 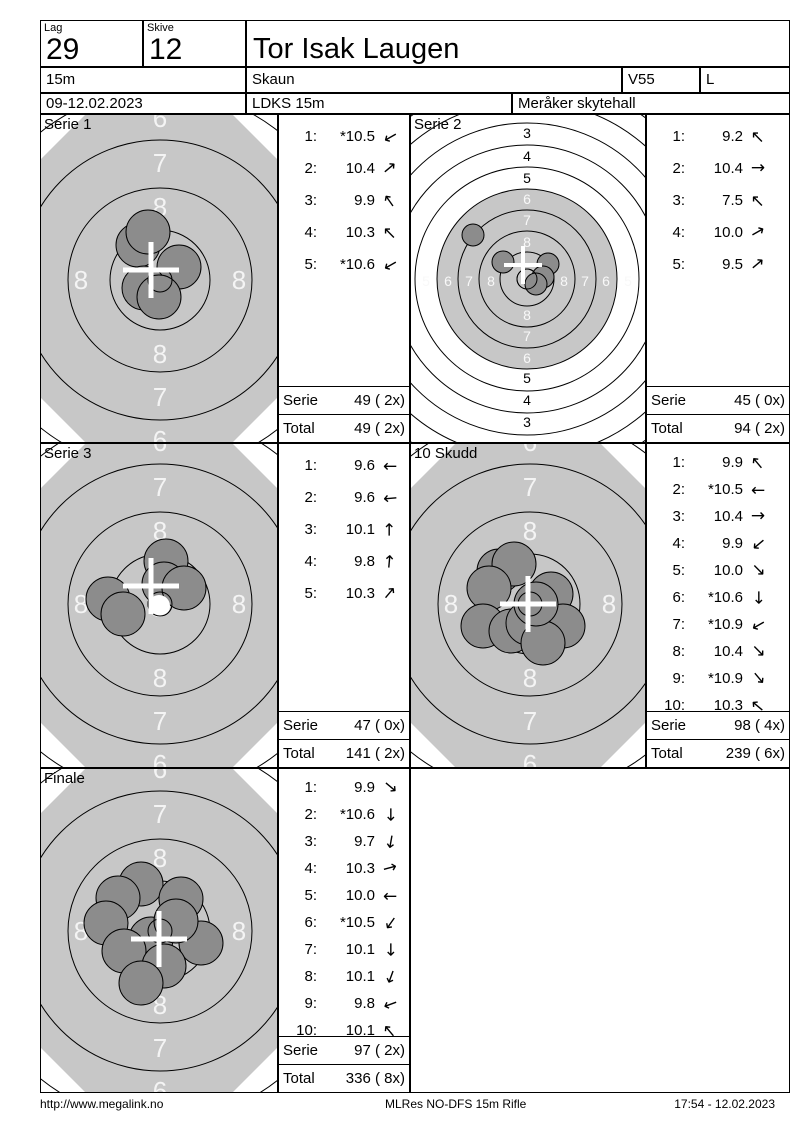 I want to click on subclass-cell: L, so click(x=745, y=80).